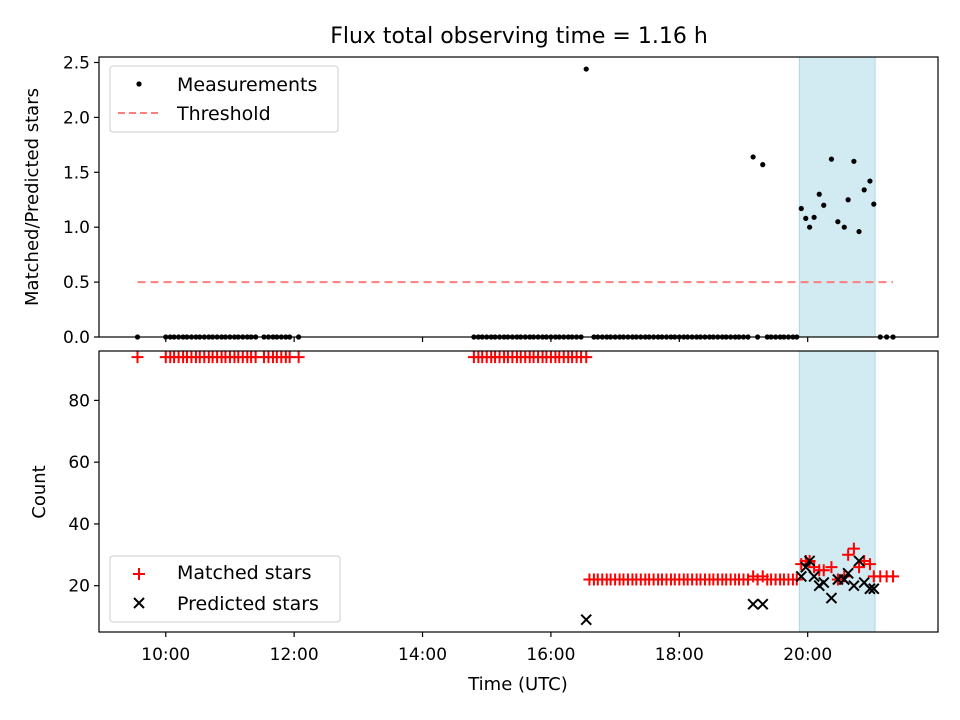  Describe the element at coordinates (76, 173) in the screenshot. I see `top-y-tick-label: 1.5` at that location.